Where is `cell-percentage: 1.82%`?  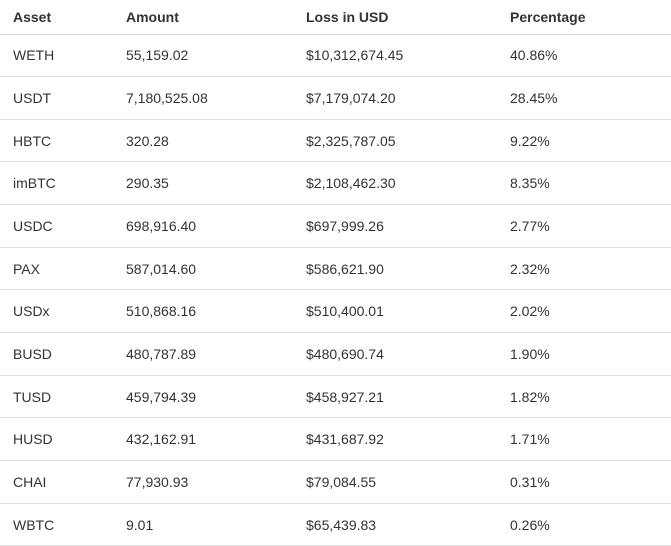
cell-percentage: 1.82% is located at coordinates (584, 397).